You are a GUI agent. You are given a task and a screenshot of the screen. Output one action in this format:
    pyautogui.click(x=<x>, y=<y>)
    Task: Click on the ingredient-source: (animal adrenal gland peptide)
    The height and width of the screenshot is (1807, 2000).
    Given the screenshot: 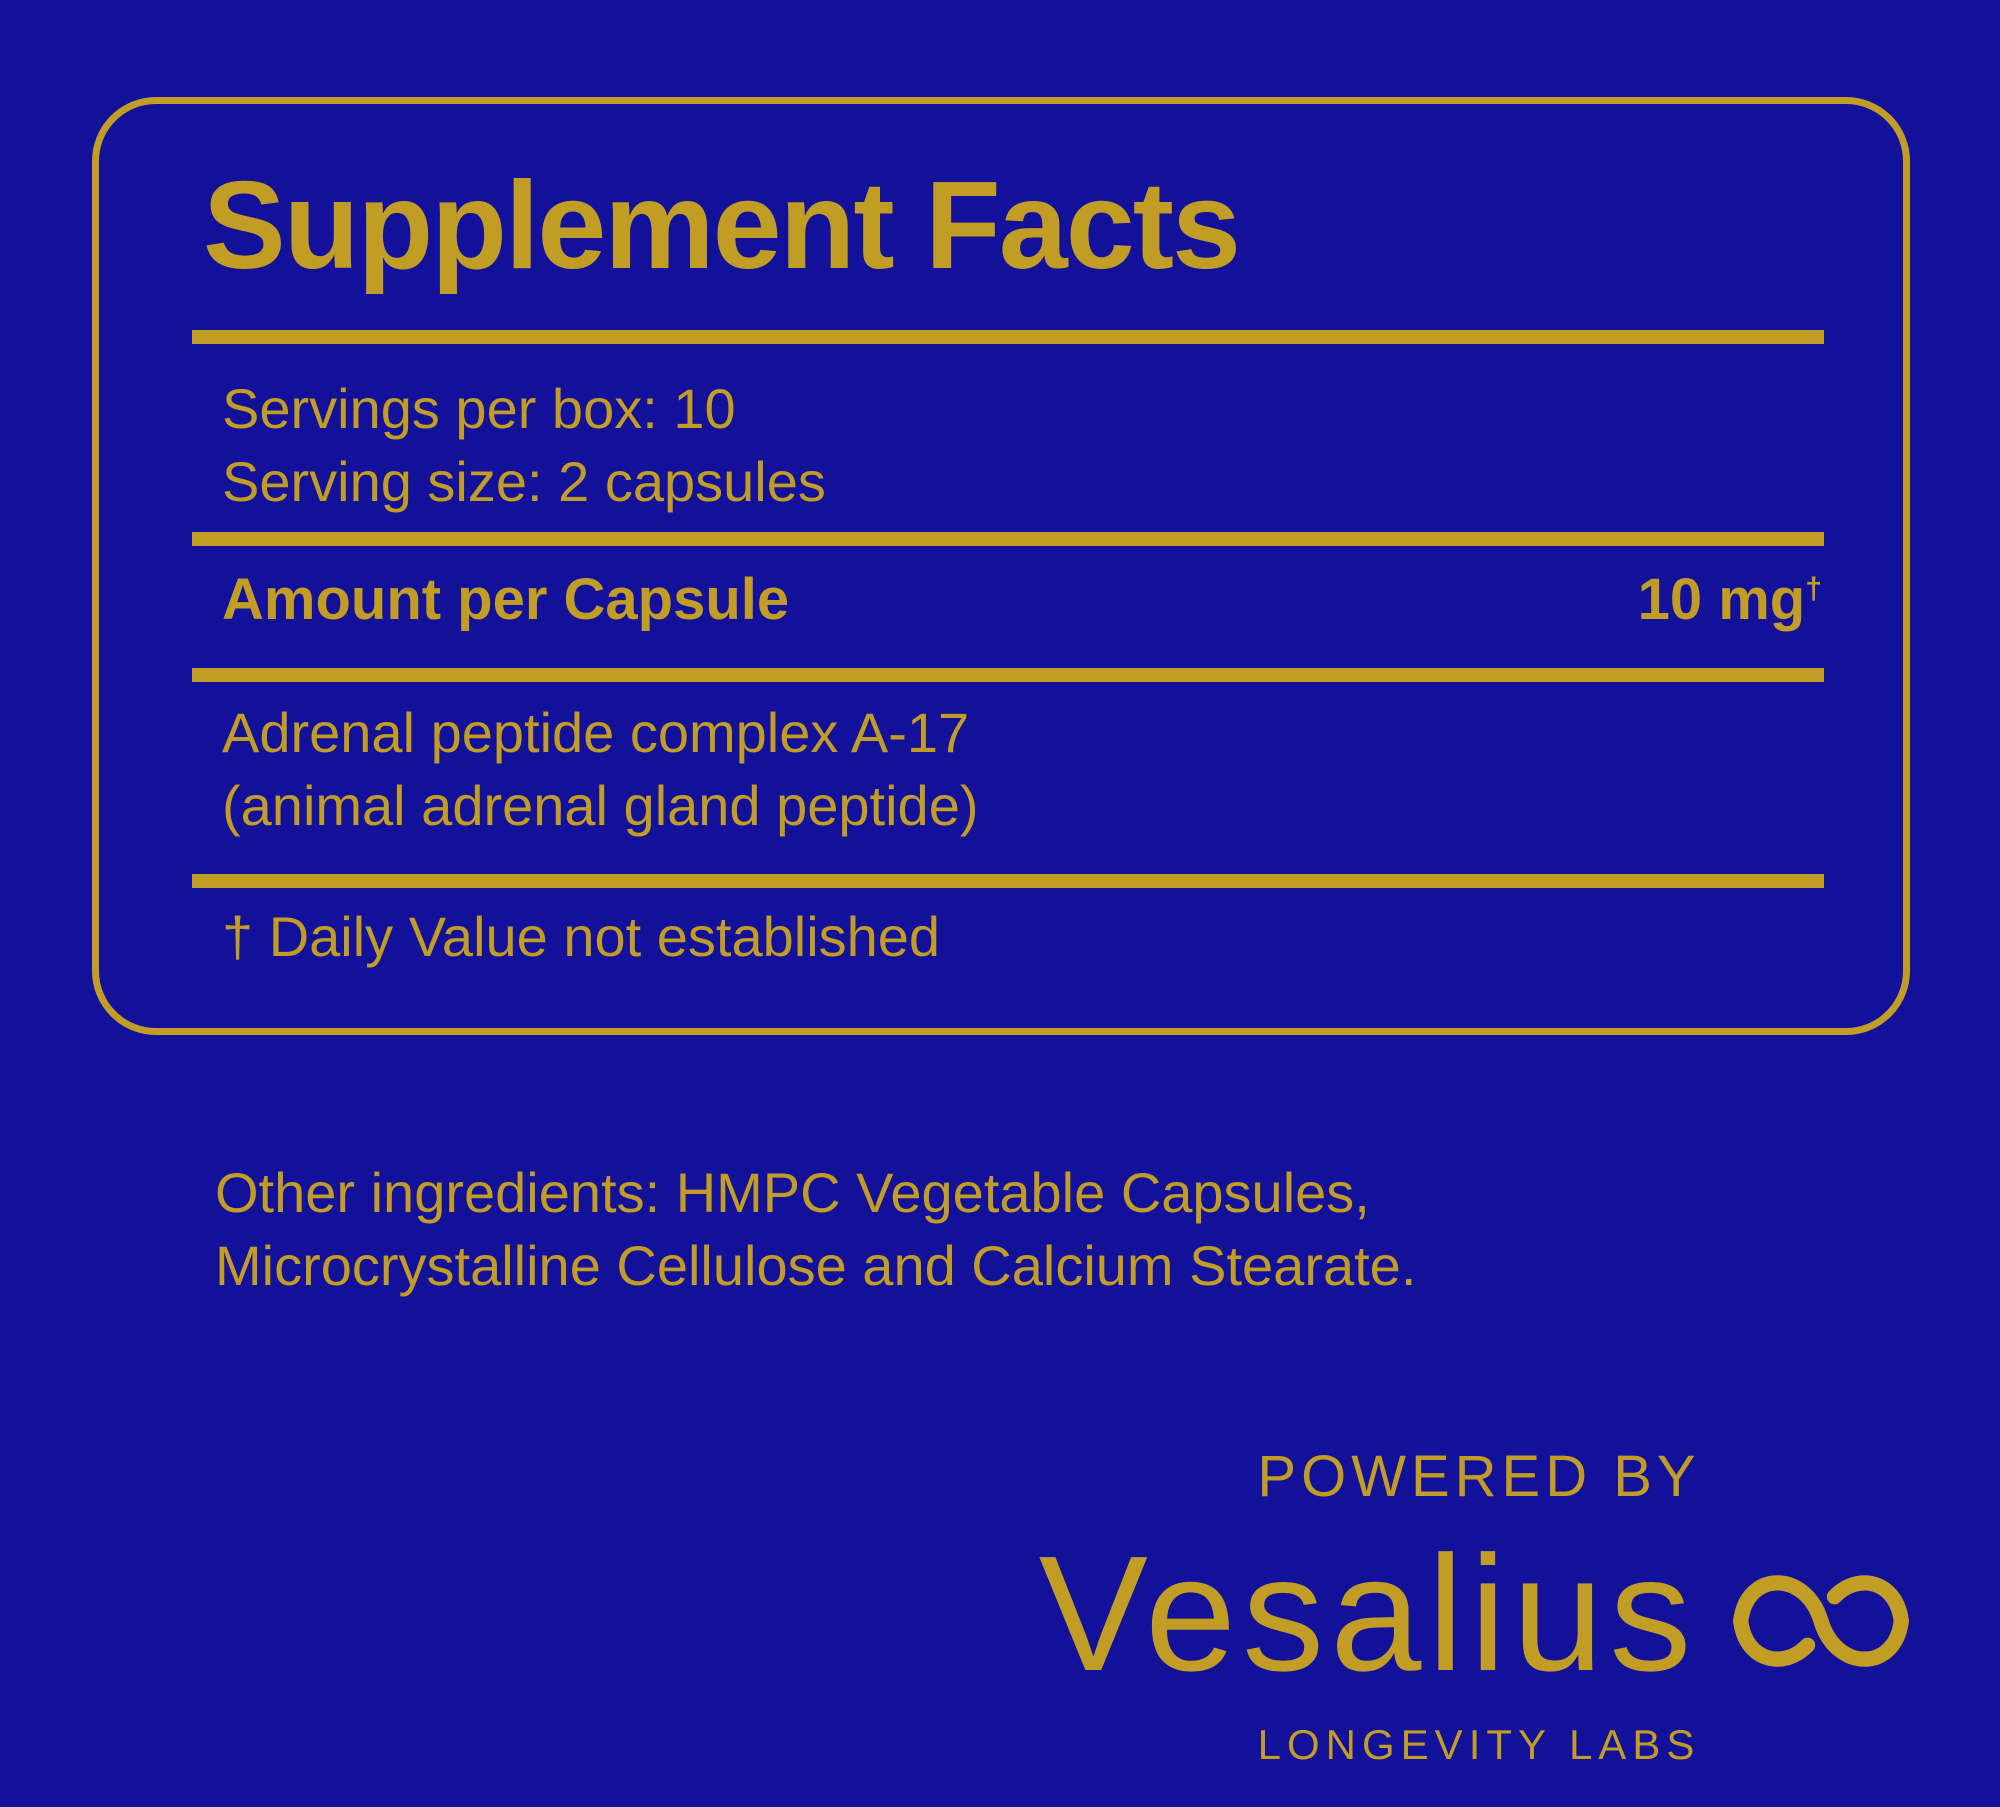 What is the action you would take?
    pyautogui.click(x=600, y=806)
    